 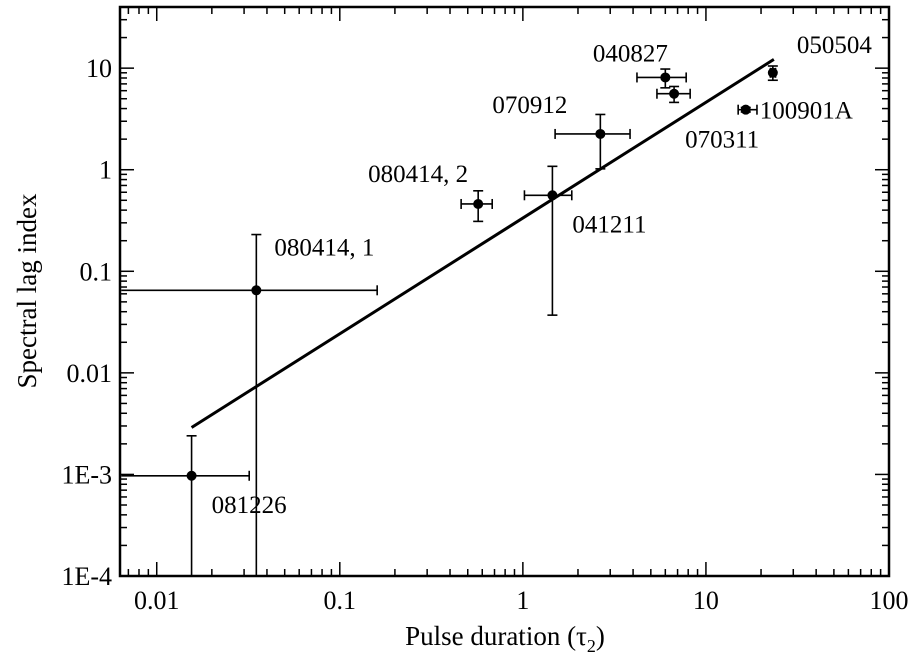 What do you see at coordinates (324, 247) in the screenshot?
I see `point-label: 080414, 1` at bounding box center [324, 247].